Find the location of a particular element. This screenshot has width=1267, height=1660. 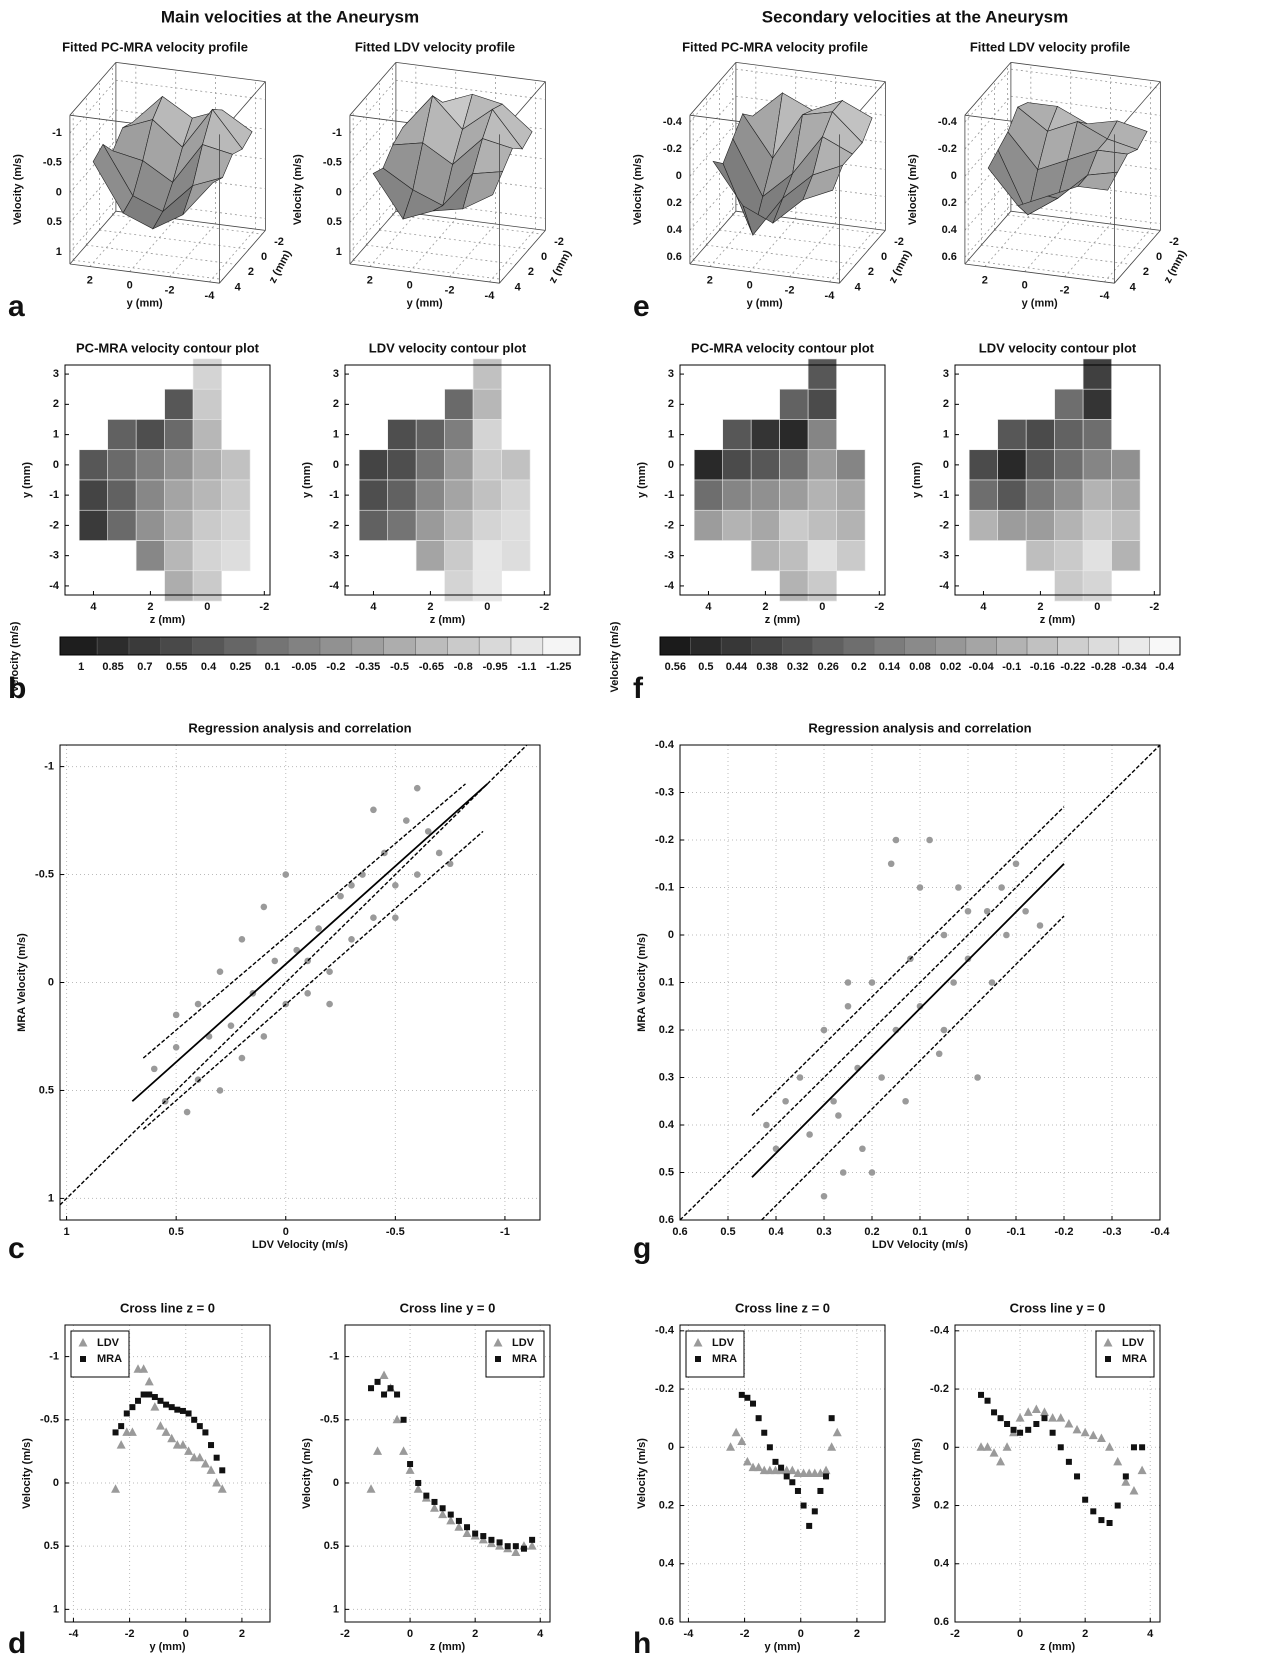

panel-label: h is located at coordinates (642, 1643).